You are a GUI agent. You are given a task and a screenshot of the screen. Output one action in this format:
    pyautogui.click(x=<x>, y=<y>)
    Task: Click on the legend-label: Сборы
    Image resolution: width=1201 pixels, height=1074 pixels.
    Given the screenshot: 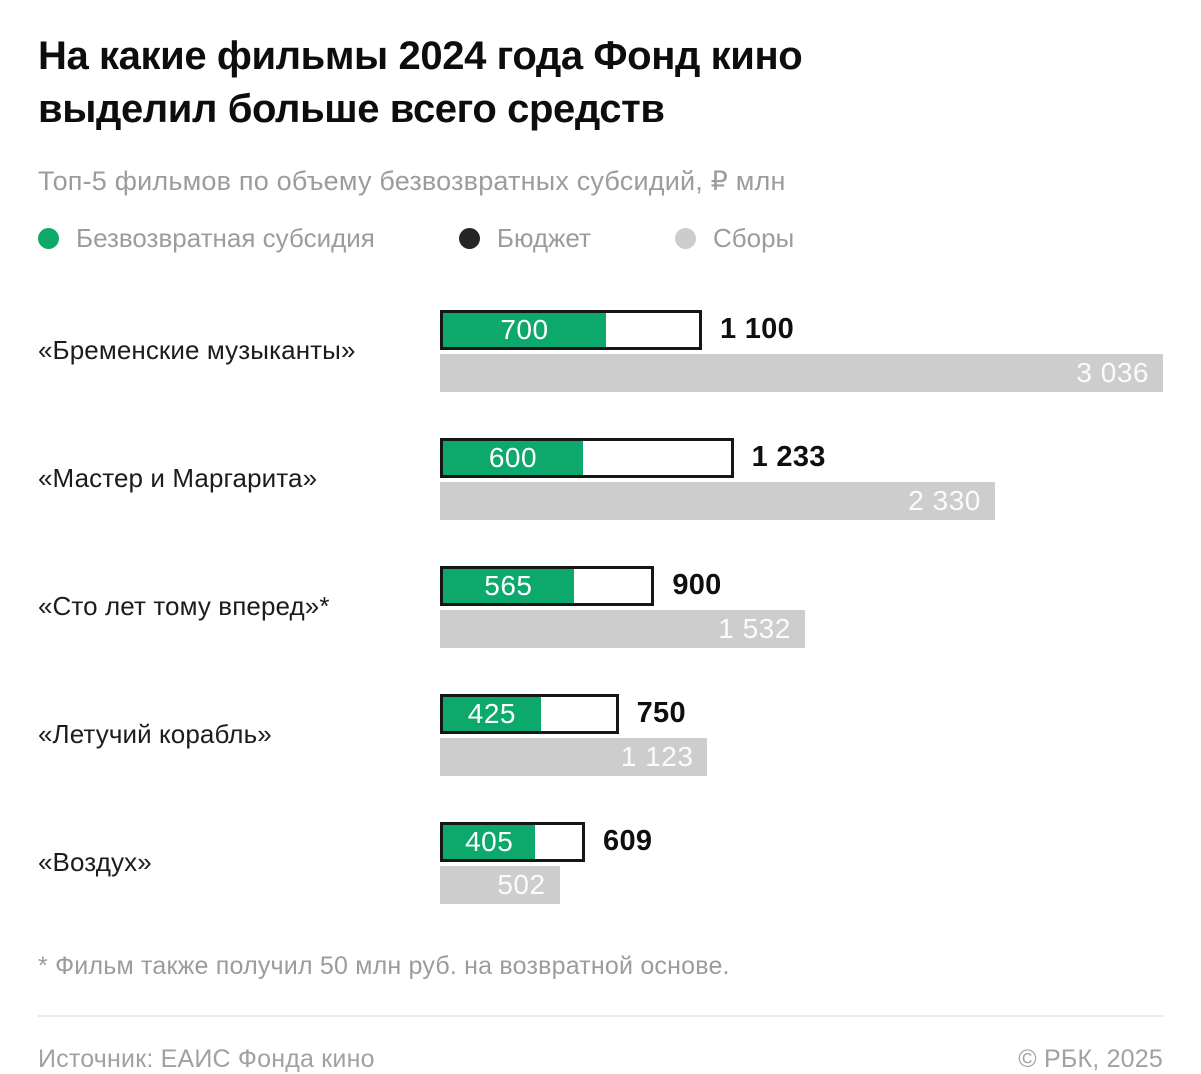 What is the action you would take?
    pyautogui.click(x=753, y=237)
    